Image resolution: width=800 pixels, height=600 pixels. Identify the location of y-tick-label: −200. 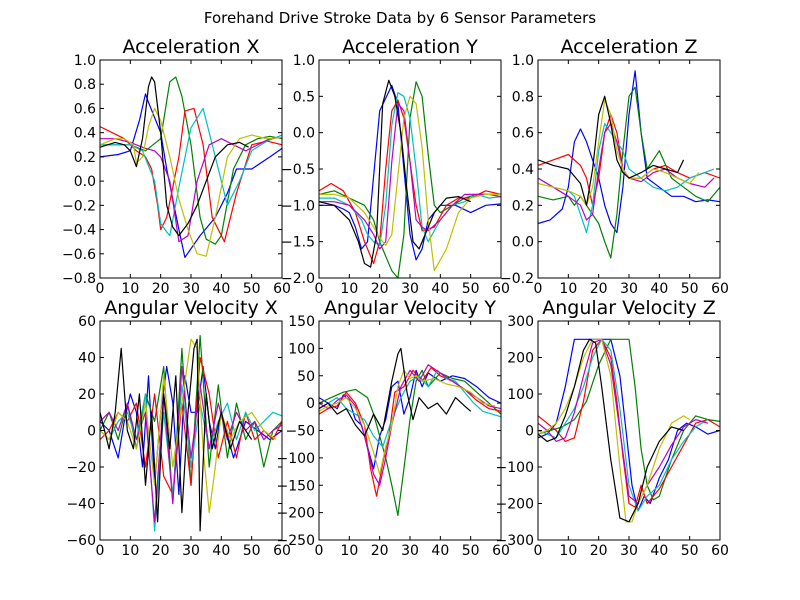
(515, 505).